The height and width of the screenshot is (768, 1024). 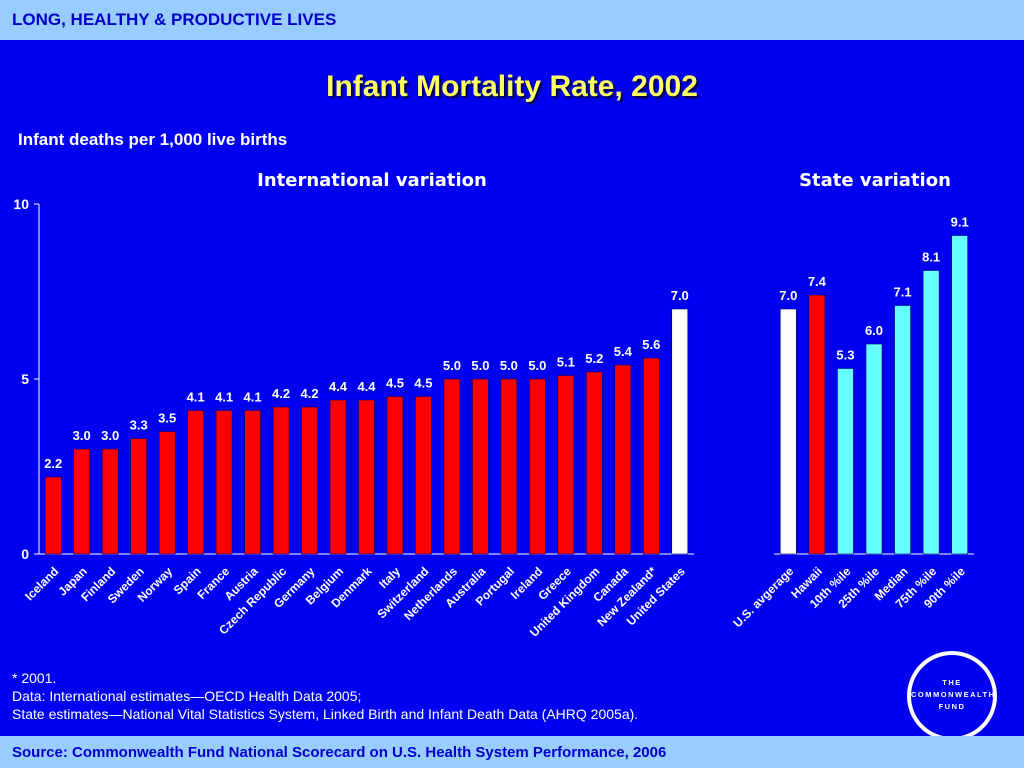 I want to click on data-label-0-13: 4.5, so click(x=423, y=383).